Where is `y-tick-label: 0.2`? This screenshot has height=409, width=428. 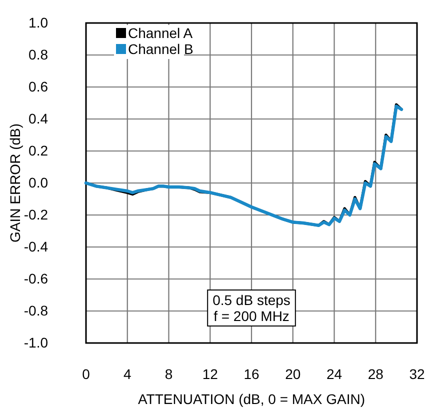
y-tick-label: 0.2 is located at coordinates (38, 150).